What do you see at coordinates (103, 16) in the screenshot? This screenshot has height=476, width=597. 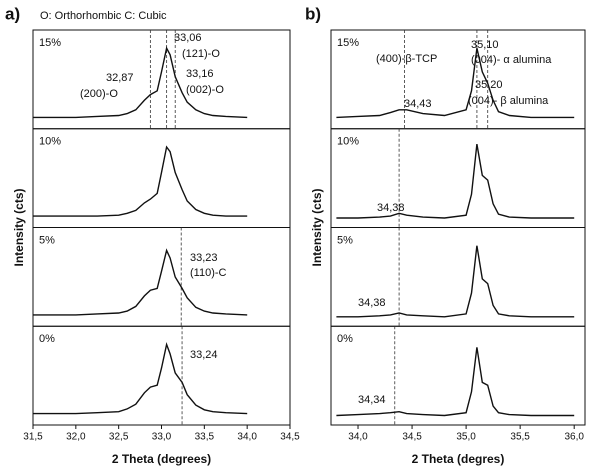 I see `legend-text: O: Orthorhombic C: Cubic` at bounding box center [103, 16].